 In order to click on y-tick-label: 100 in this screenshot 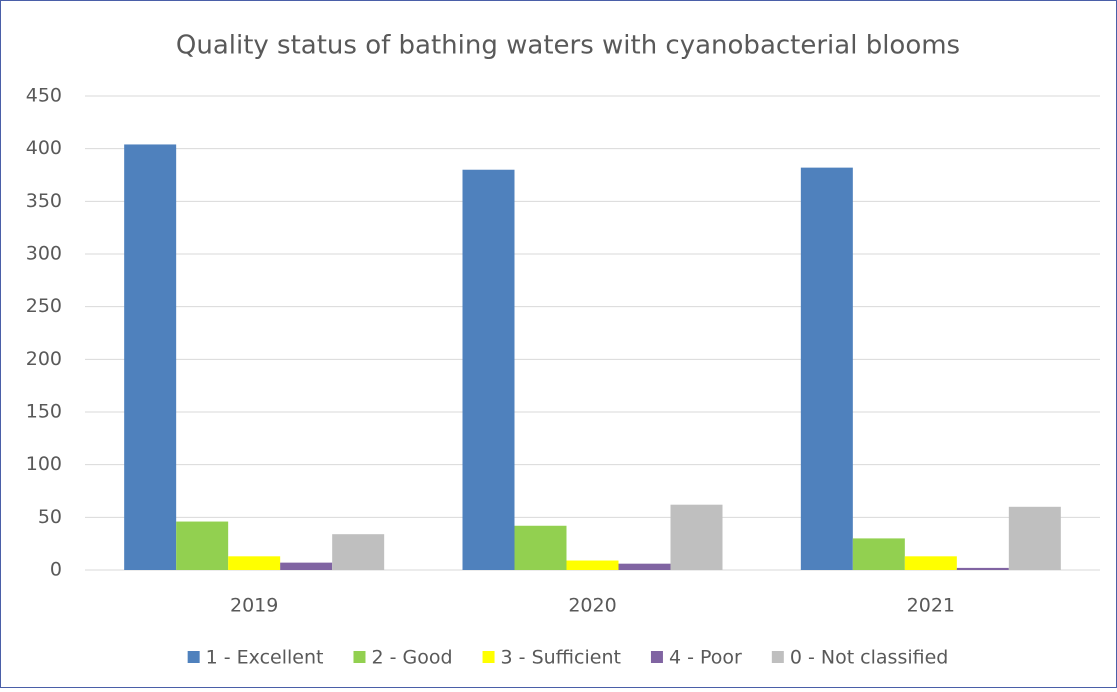, I will do `click(44, 464)`.